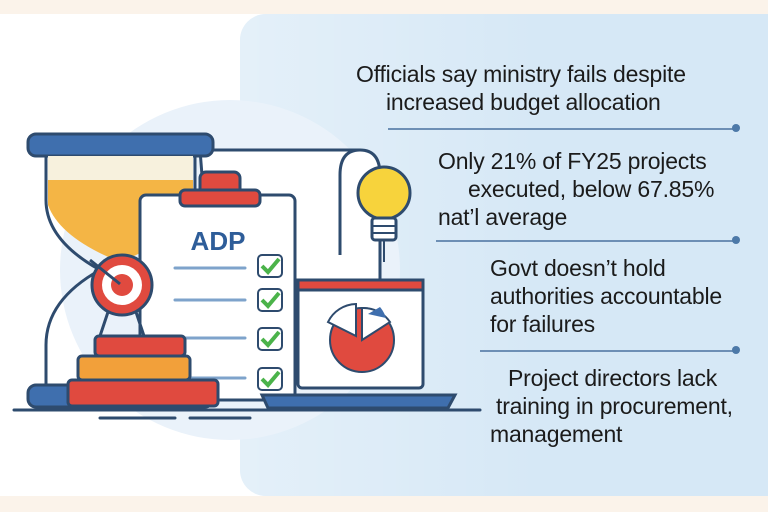 The height and width of the screenshot is (512, 768). Describe the element at coordinates (121, 295) in the screenshot. I see `target-icon` at that location.